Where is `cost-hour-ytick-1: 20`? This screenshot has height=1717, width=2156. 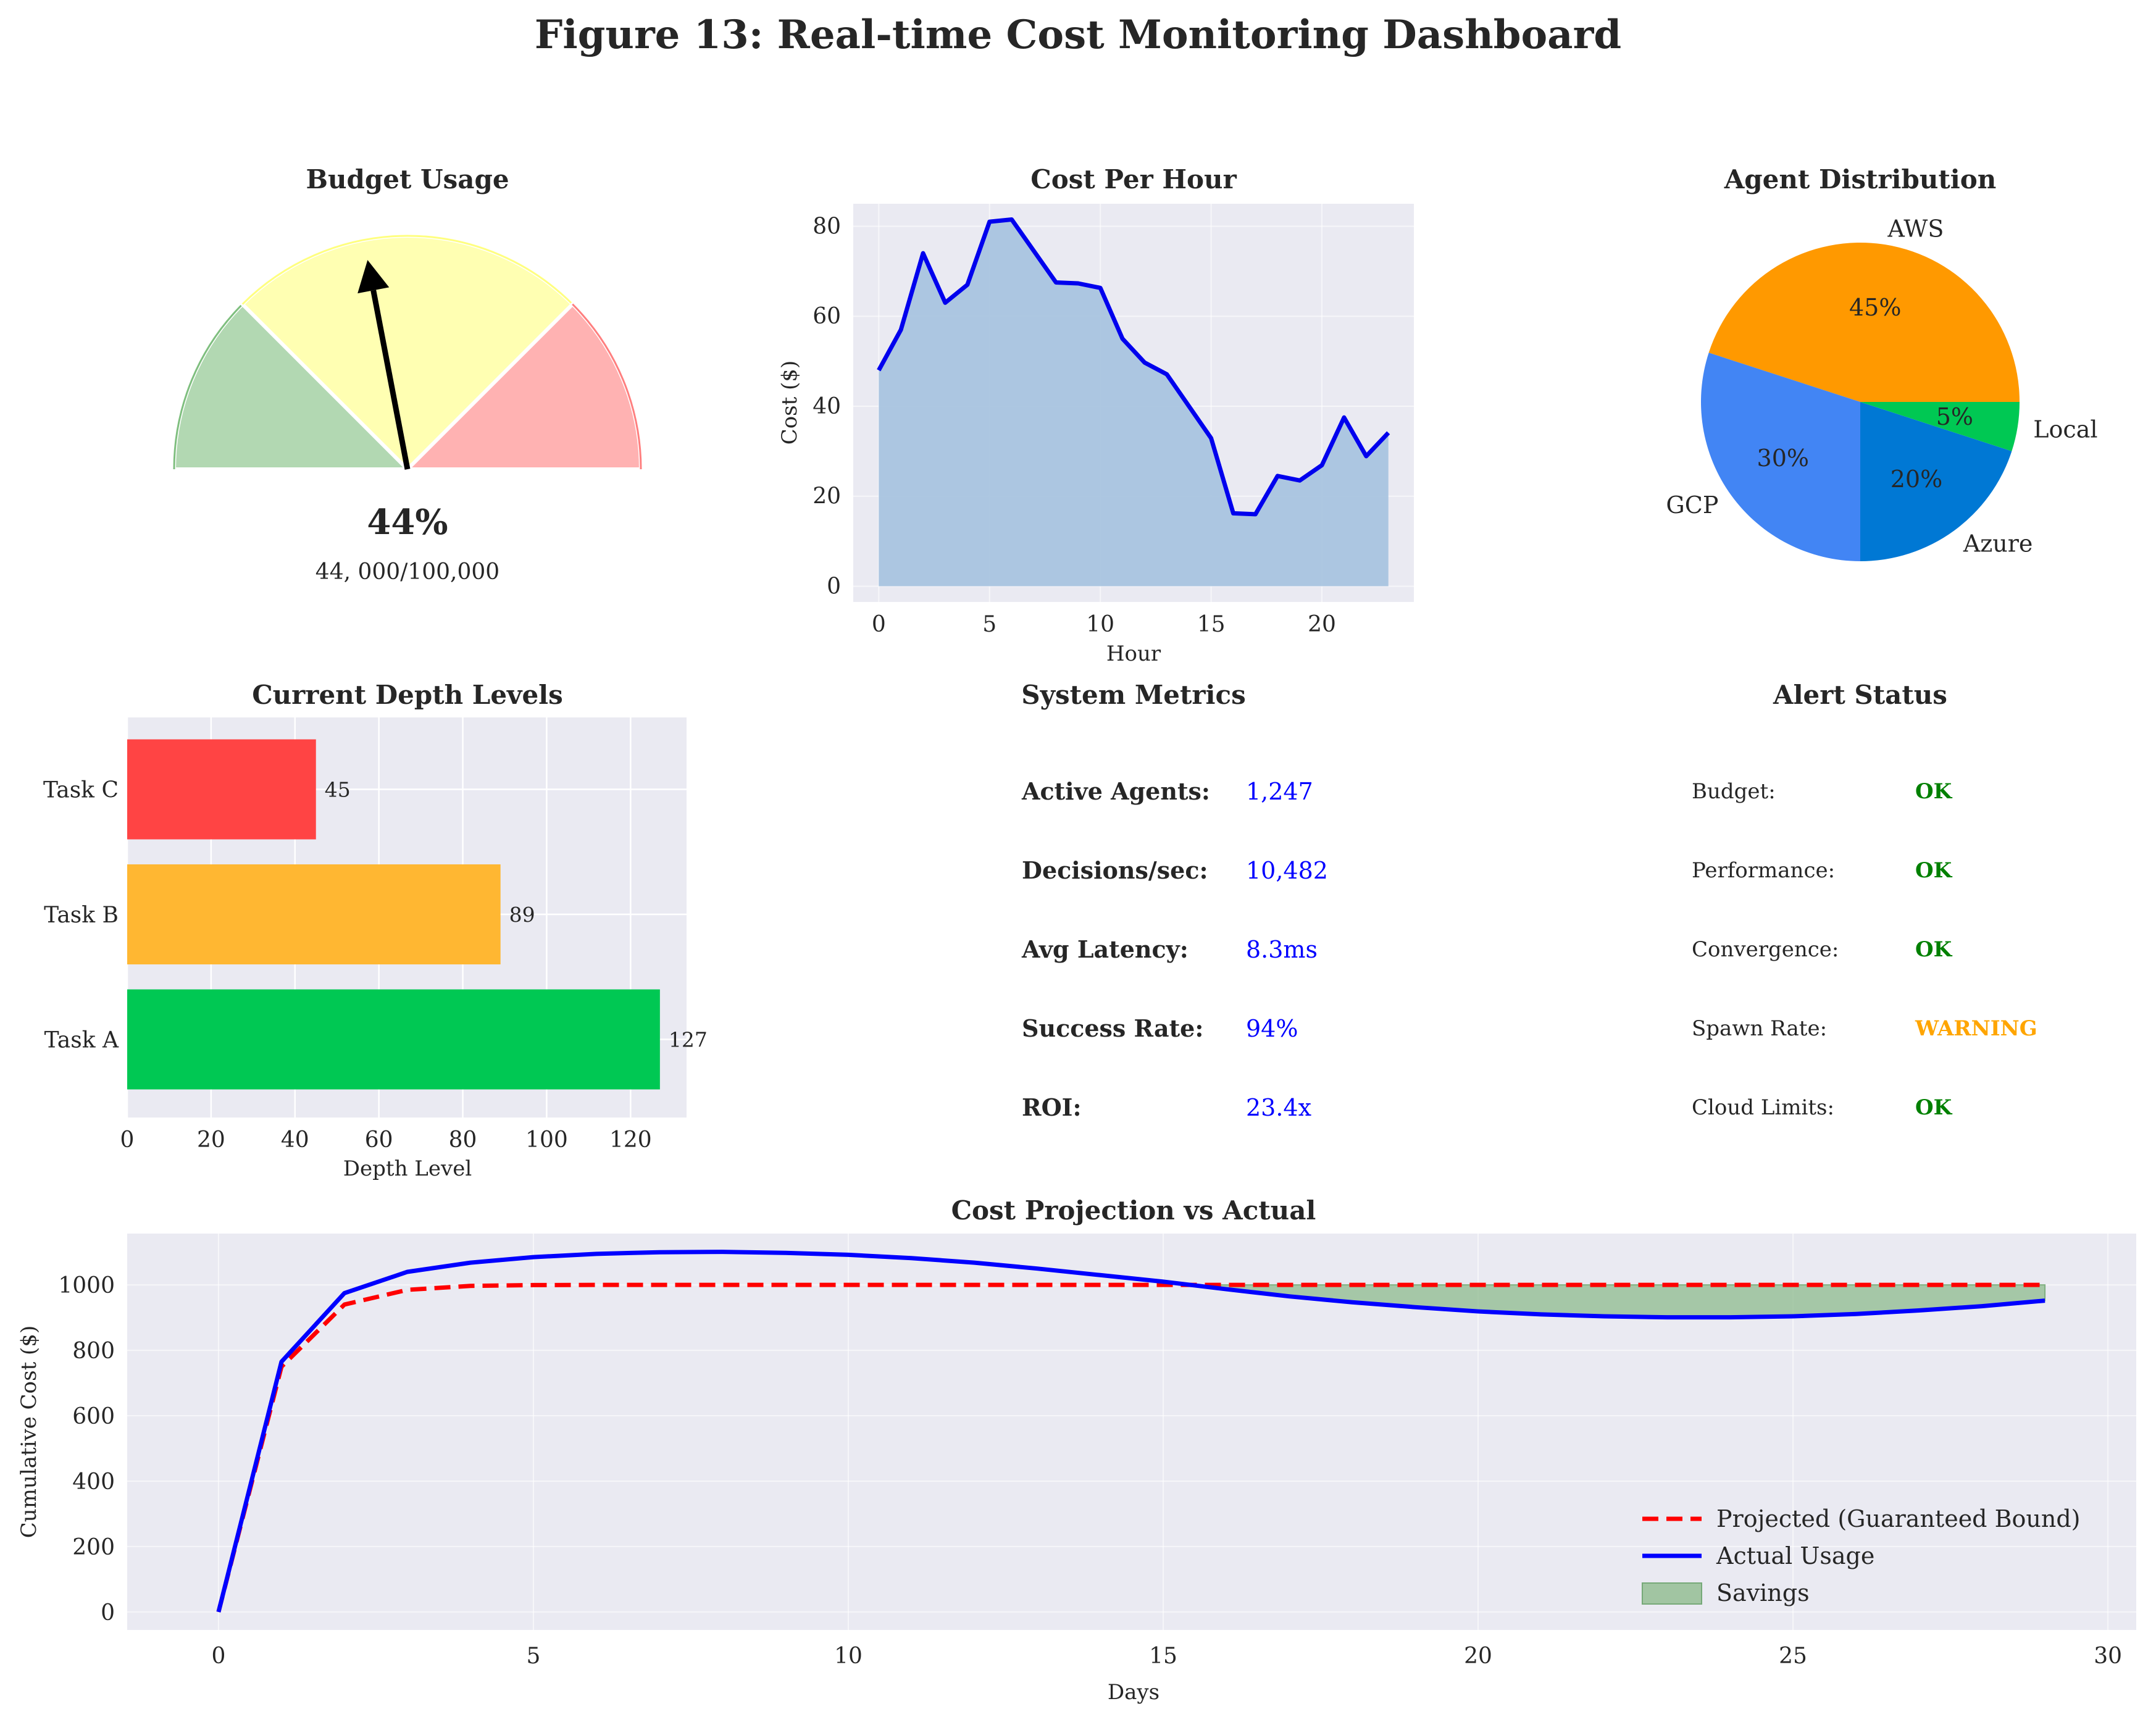 cost-hour-ytick-1: 20 is located at coordinates (827, 496).